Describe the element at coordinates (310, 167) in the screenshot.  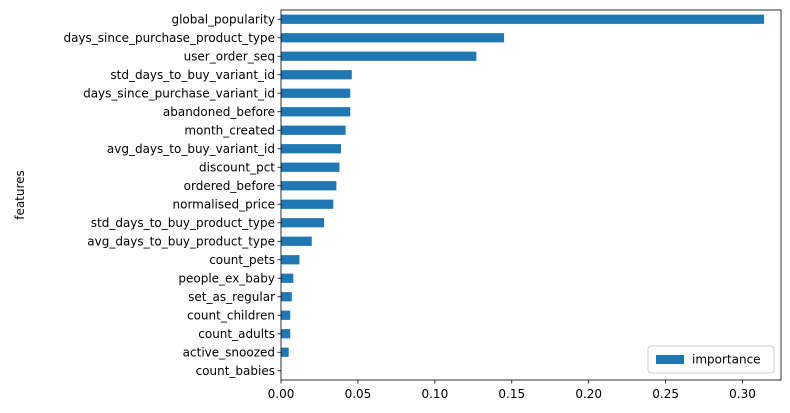
I see `bar-discount-pct` at that location.